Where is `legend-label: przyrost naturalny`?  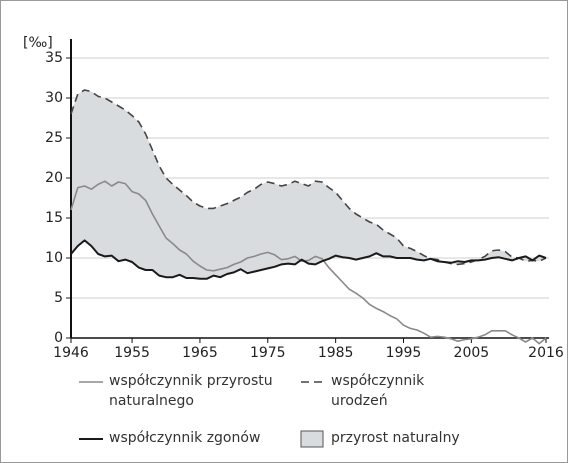 legend-label: przyrost naturalny is located at coordinates (395, 438).